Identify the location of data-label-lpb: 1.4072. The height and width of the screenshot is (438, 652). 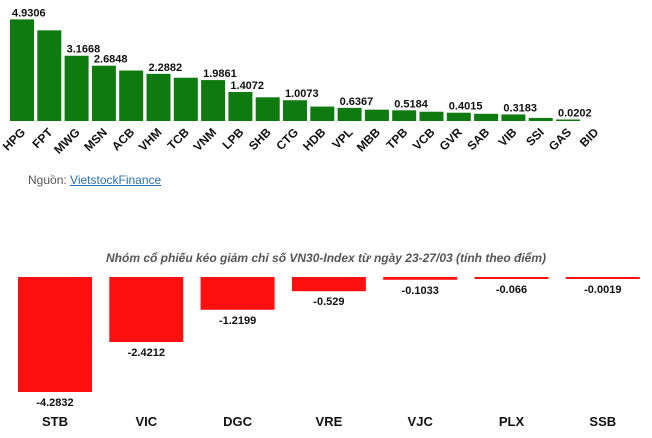
(247, 86).